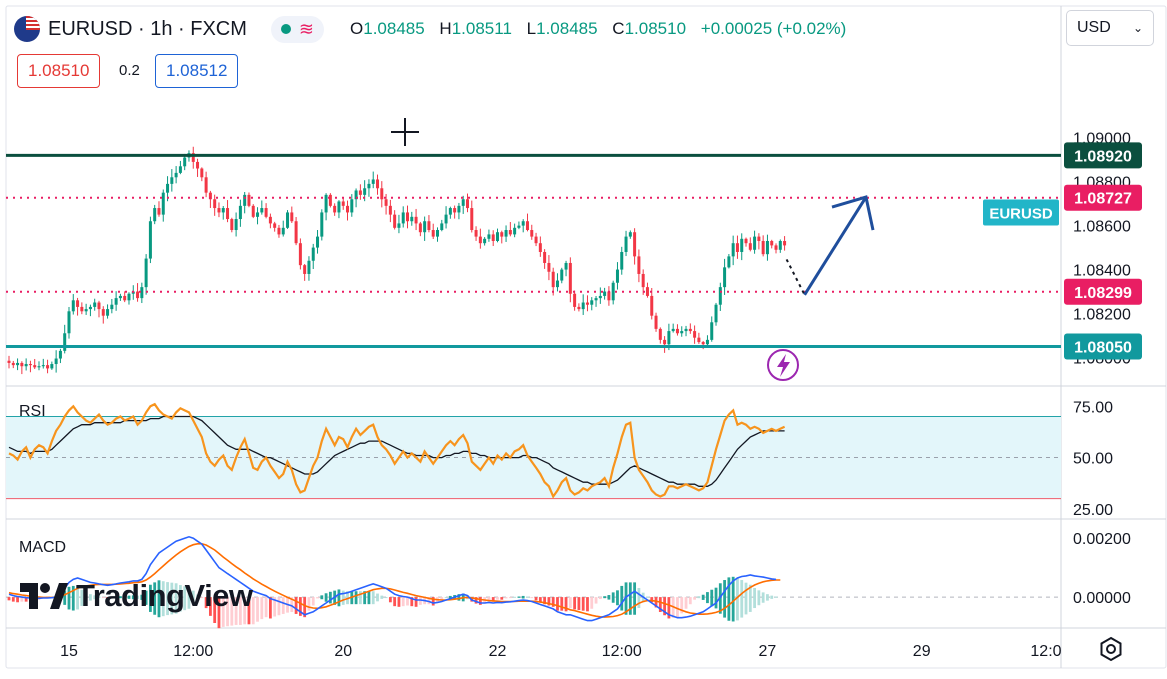 The height and width of the screenshot is (679, 1167). What do you see at coordinates (533, 582) in the screenshot?
I see `macd-pane: MACD` at bounding box center [533, 582].